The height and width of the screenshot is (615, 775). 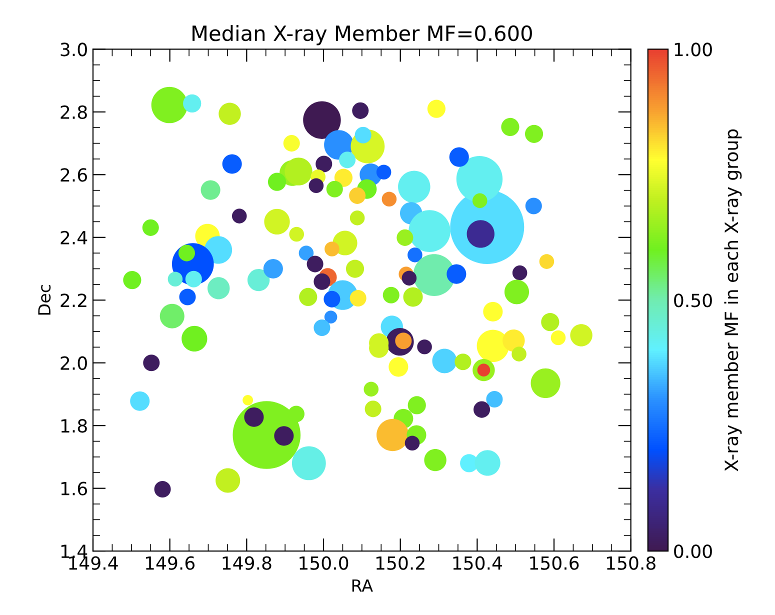 I want to click on y-tick-label: 2.8, so click(x=73, y=112).